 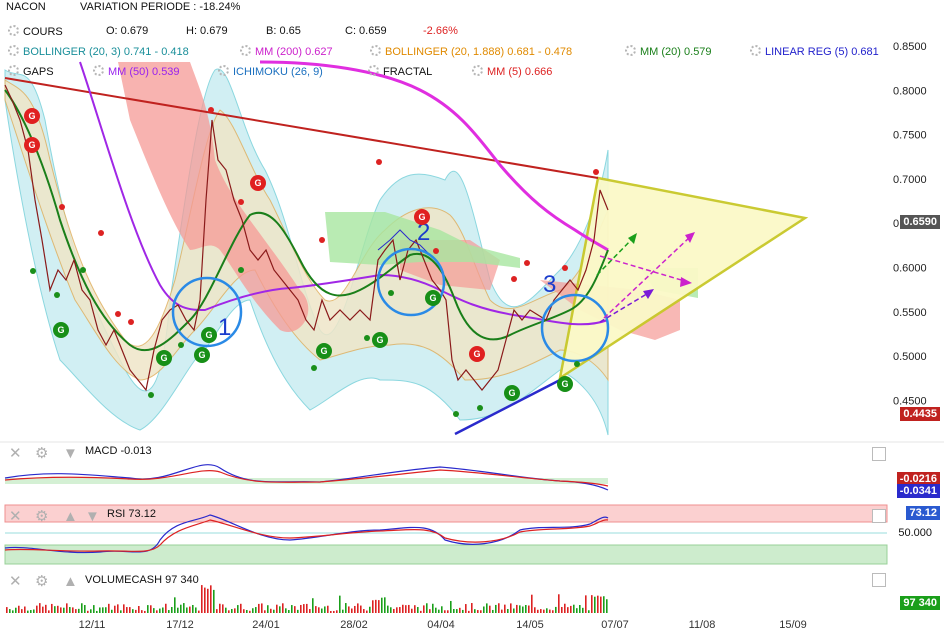 What do you see at coordinates (879, 580) in the screenshot?
I see `volume-checkbox` at bounding box center [879, 580].